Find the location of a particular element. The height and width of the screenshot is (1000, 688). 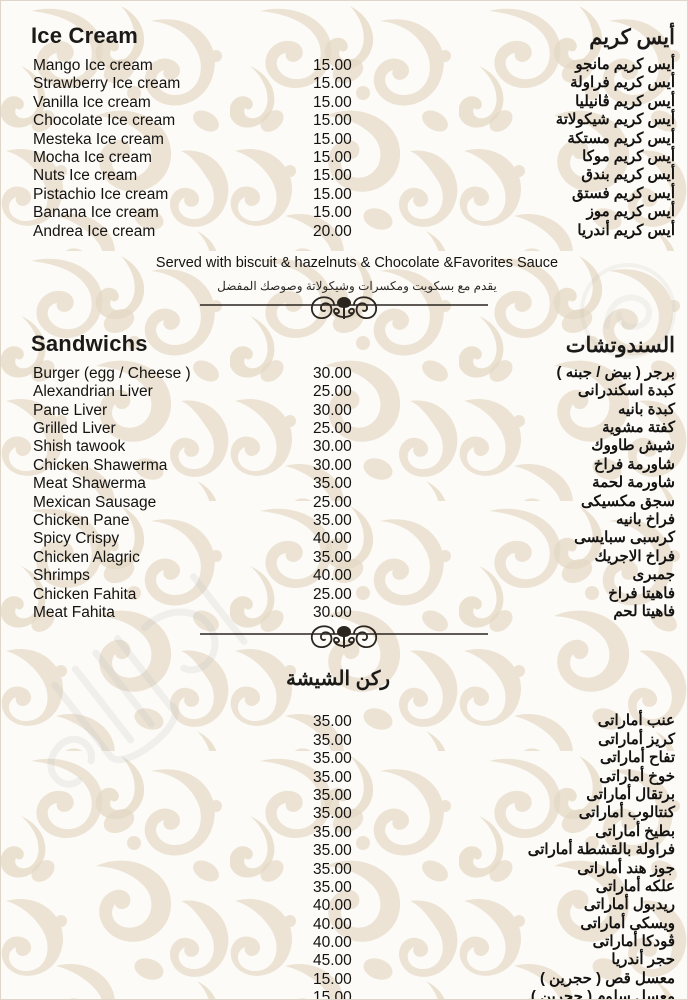

scroll-flourish-divider-icon is located at coordinates (344, 307).